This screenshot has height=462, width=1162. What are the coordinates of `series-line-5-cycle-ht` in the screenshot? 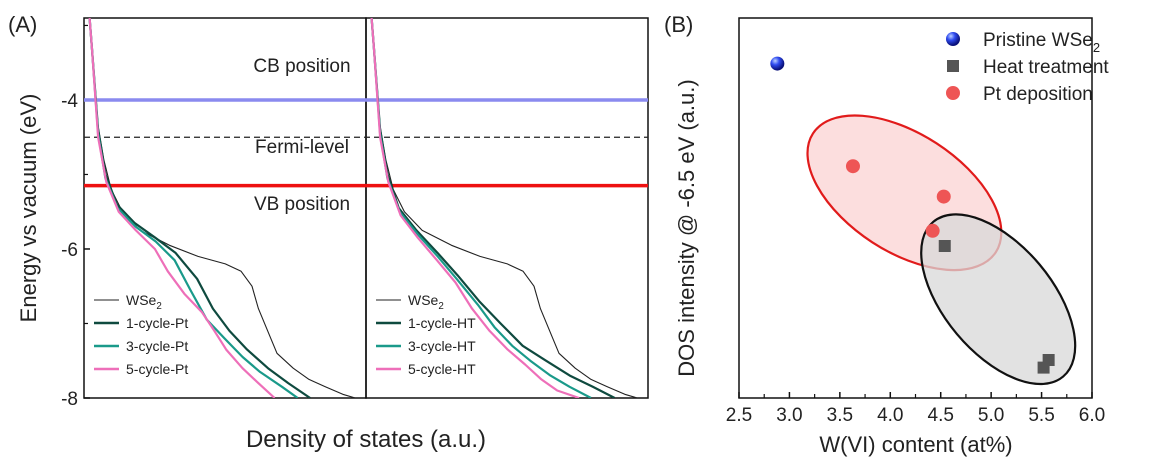 It's located at (475, 208).